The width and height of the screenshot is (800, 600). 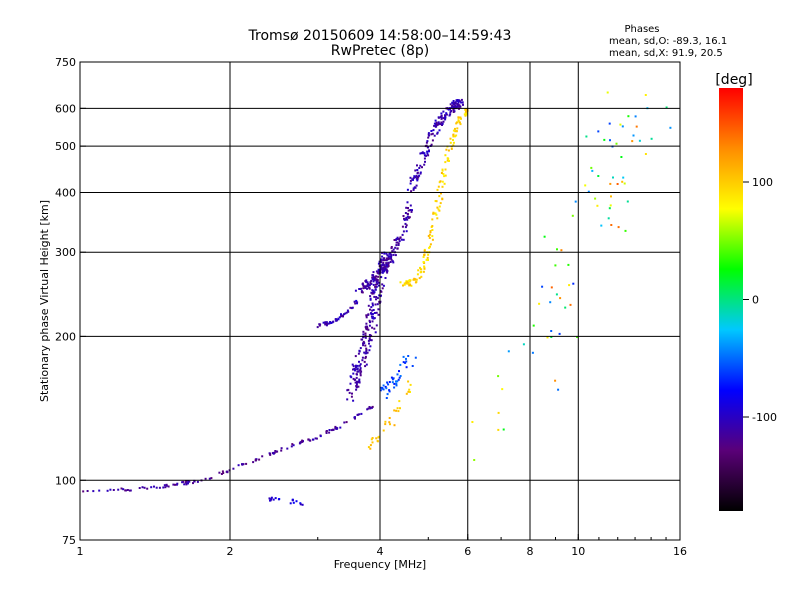 What do you see at coordinates (530, 551) in the screenshot?
I see `x-tick-label-4: 8` at bounding box center [530, 551].